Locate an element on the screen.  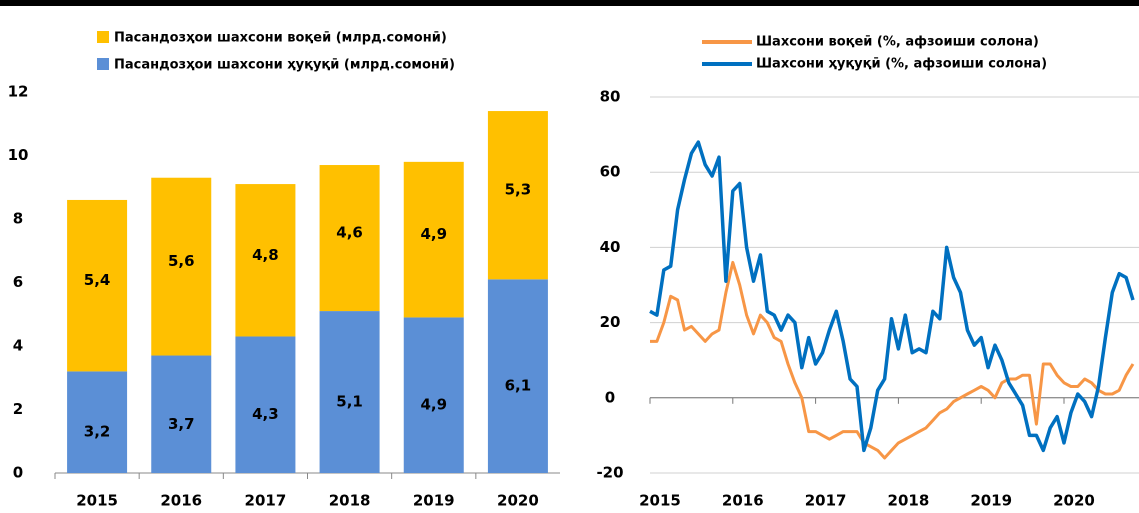
data-label: 4,3 is located at coordinates (265, 414).